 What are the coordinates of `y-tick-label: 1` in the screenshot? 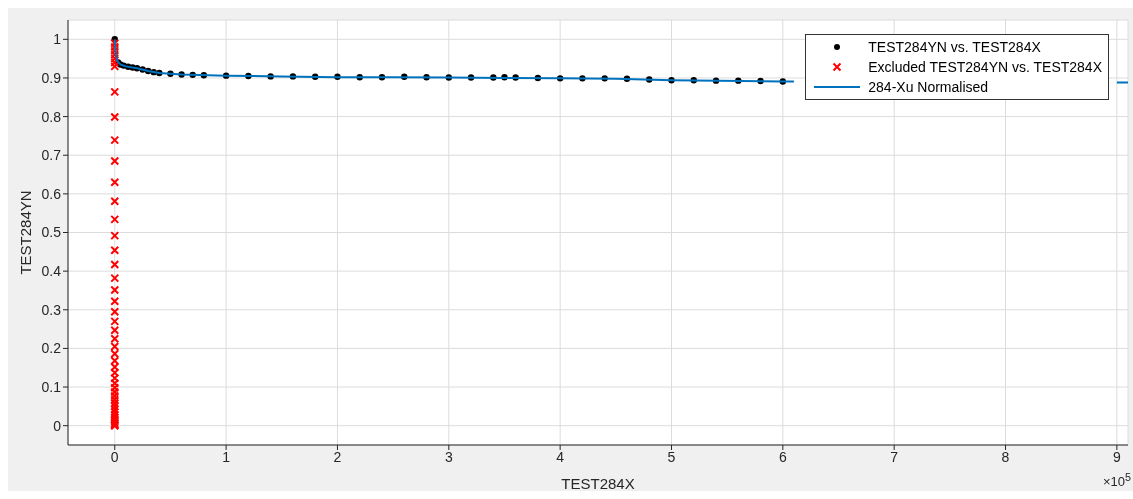 It's located at (57, 39).